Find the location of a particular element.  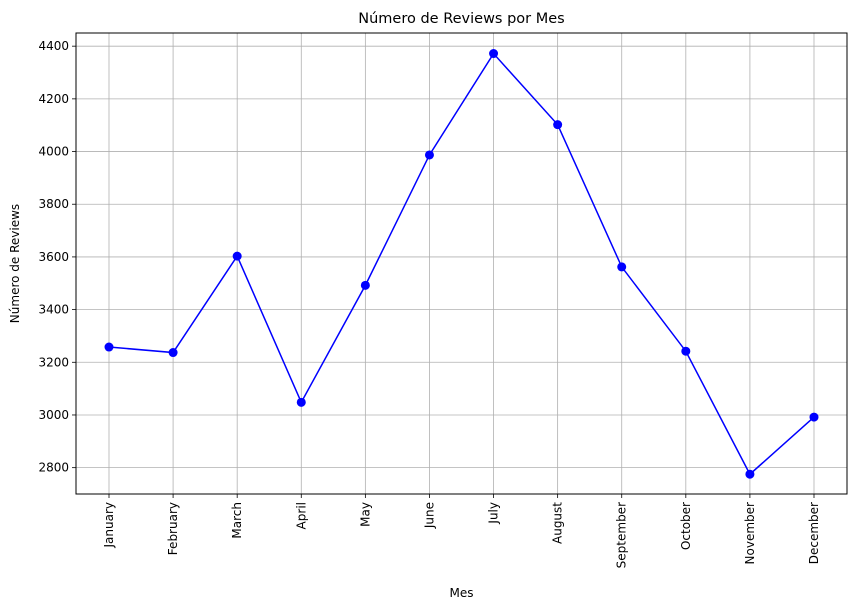

y-tick-label: 3800 is located at coordinates (53, 204).